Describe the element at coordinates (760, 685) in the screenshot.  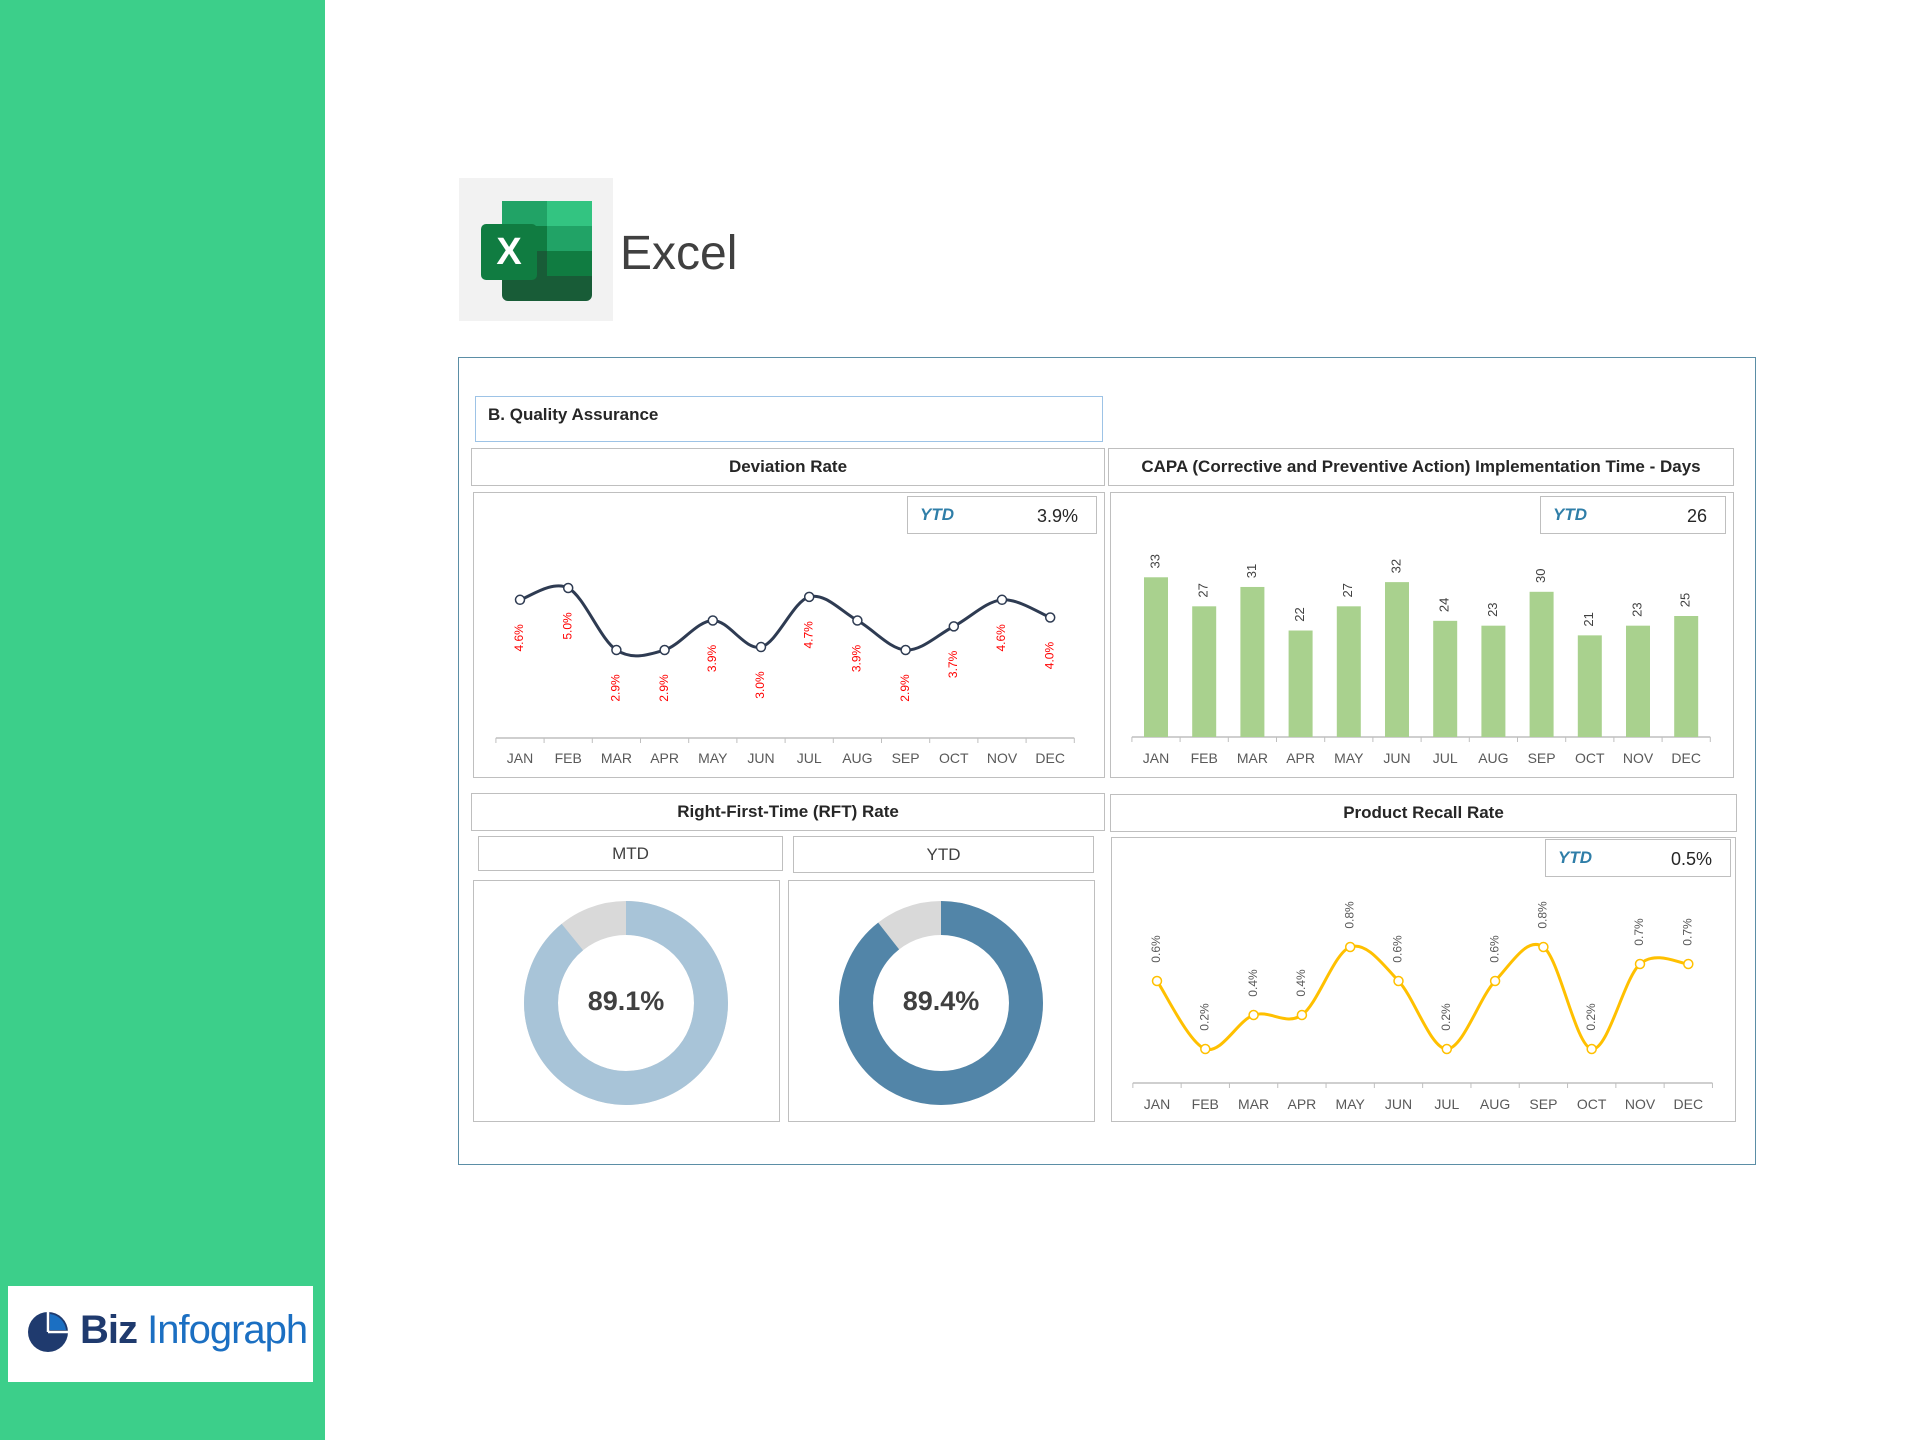
I see `data-label: 3.0%` at that location.